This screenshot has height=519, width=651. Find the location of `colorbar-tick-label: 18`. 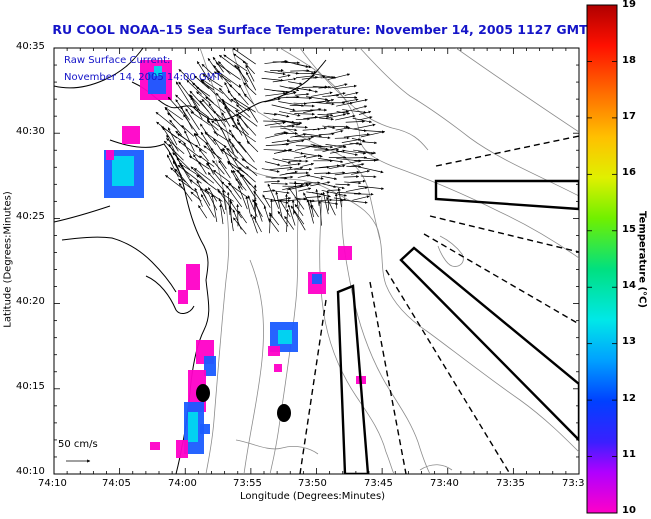

colorbar-tick-label: 18 is located at coordinates (629, 60).